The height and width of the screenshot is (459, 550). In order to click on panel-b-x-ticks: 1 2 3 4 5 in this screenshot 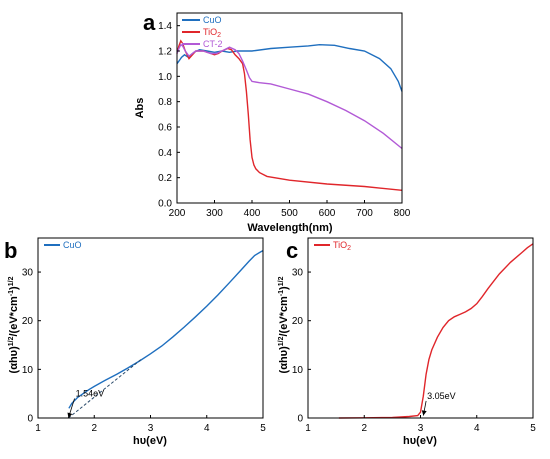, I will do `click(150, 424)`.